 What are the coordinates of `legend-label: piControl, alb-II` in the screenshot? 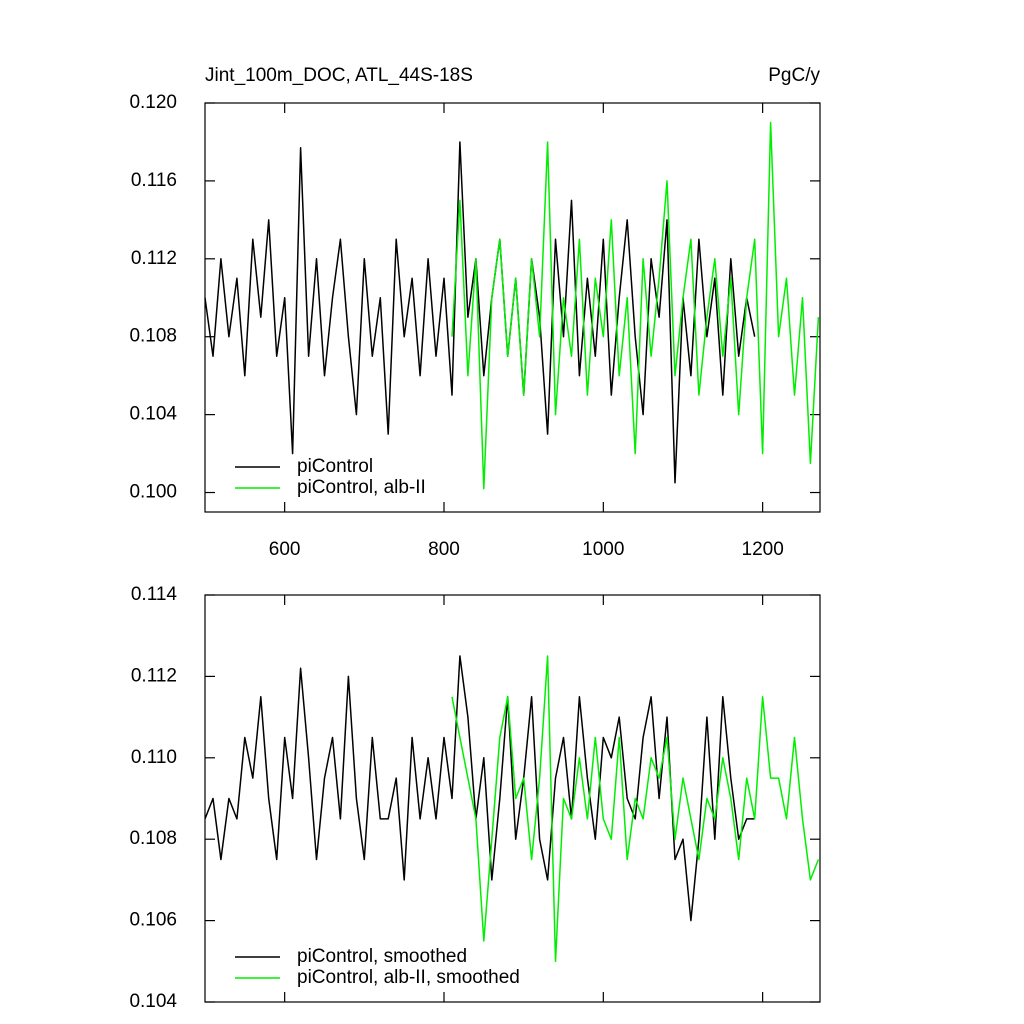 It's located at (361, 487).